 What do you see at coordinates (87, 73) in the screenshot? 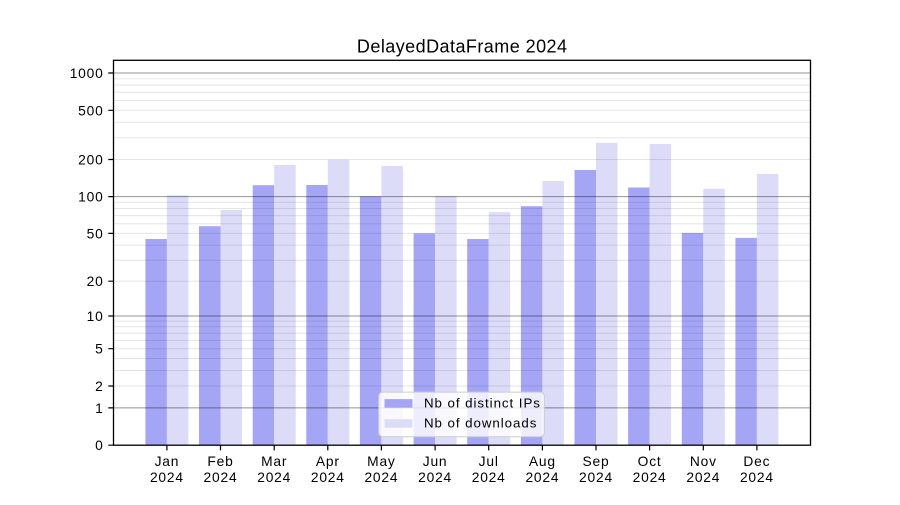
I see `svg-text: 1000` at bounding box center [87, 73].